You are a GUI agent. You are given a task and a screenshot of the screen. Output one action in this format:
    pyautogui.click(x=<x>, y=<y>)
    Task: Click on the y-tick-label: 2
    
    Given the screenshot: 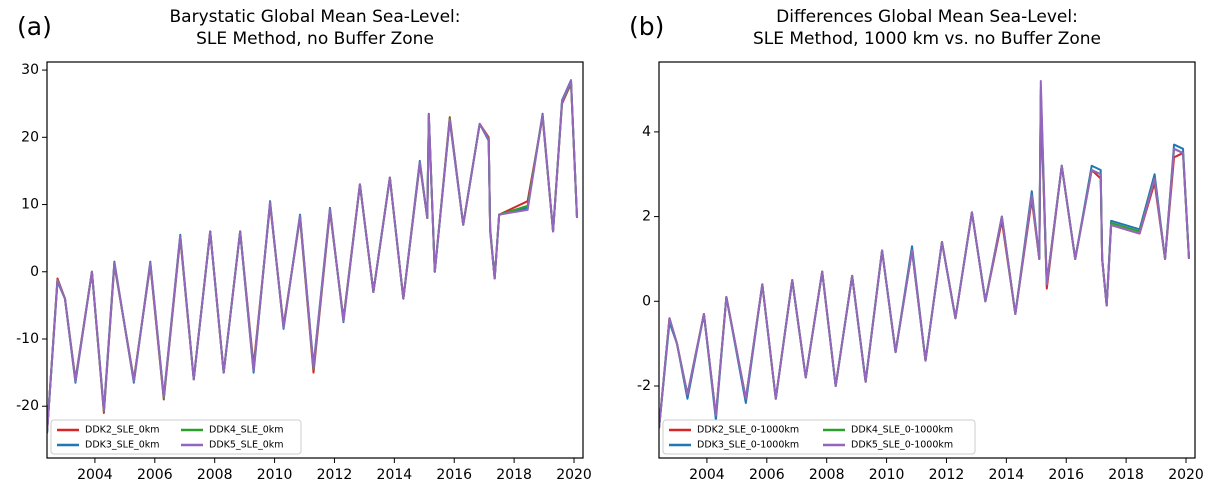 What is the action you would take?
    pyautogui.click(x=646, y=217)
    